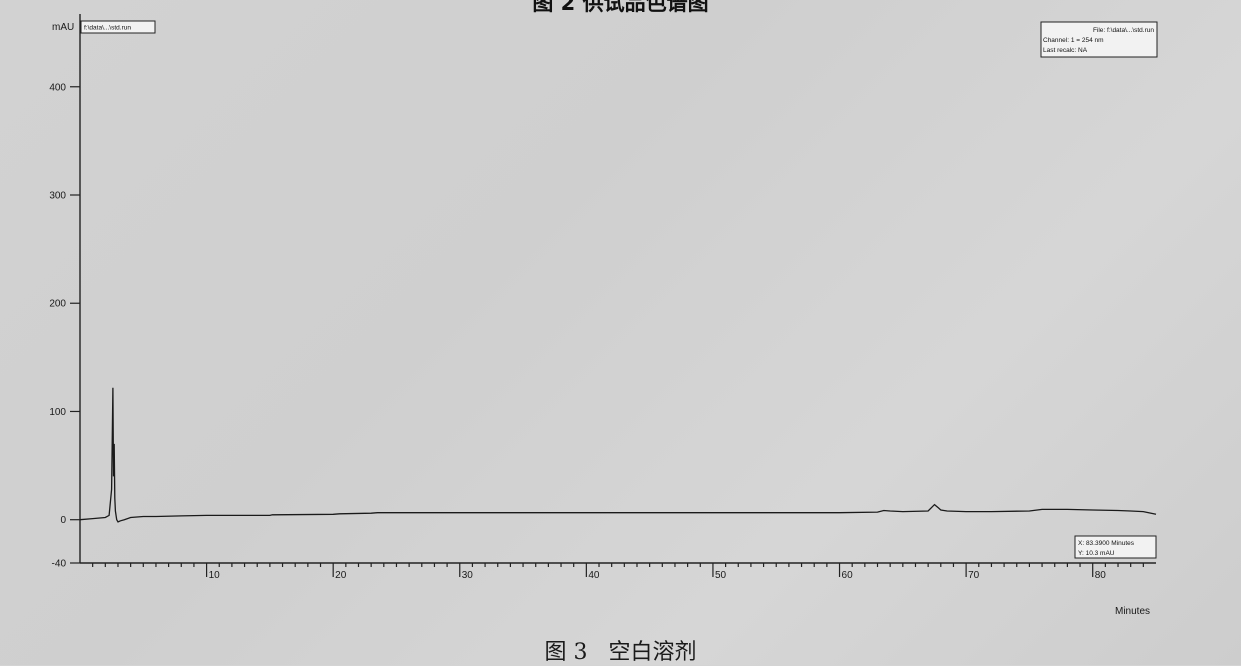 This screenshot has width=1241, height=666. Describe the element at coordinates (57, 412) in the screenshot. I see `y-tick-label: 100` at that location.